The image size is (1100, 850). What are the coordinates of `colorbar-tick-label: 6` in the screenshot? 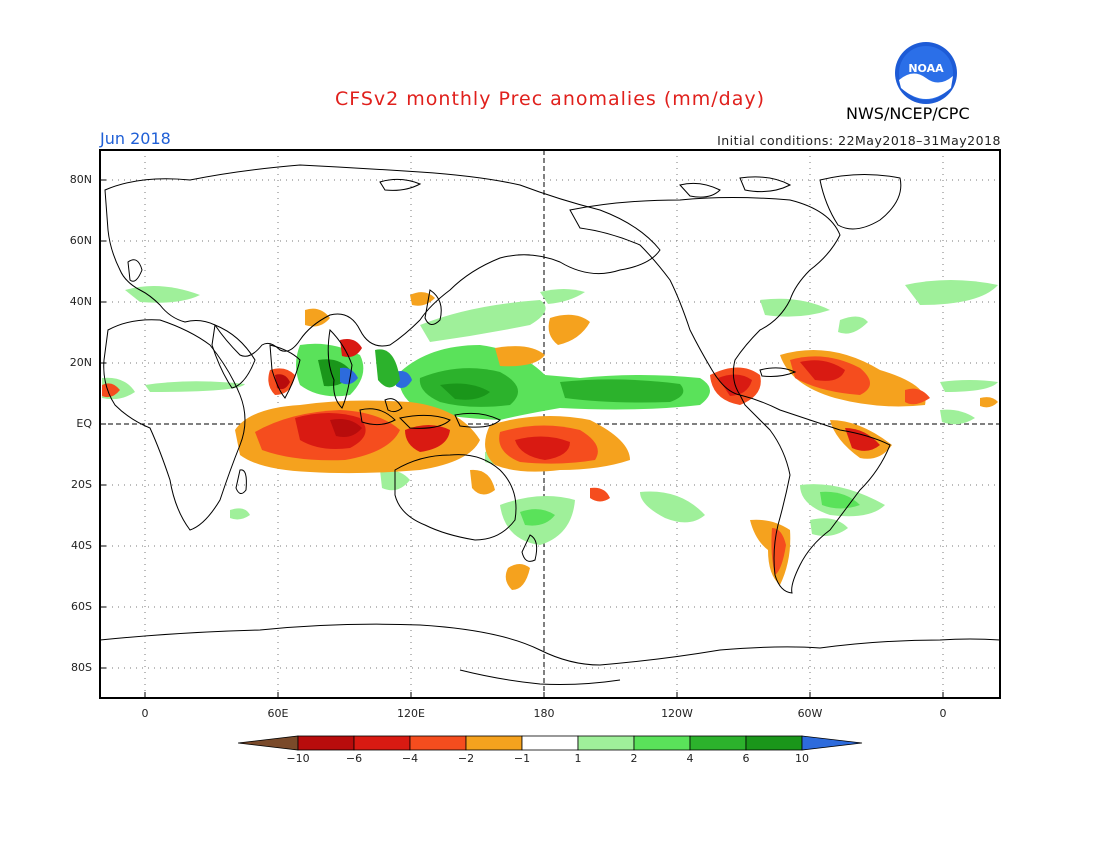 It's located at (746, 758).